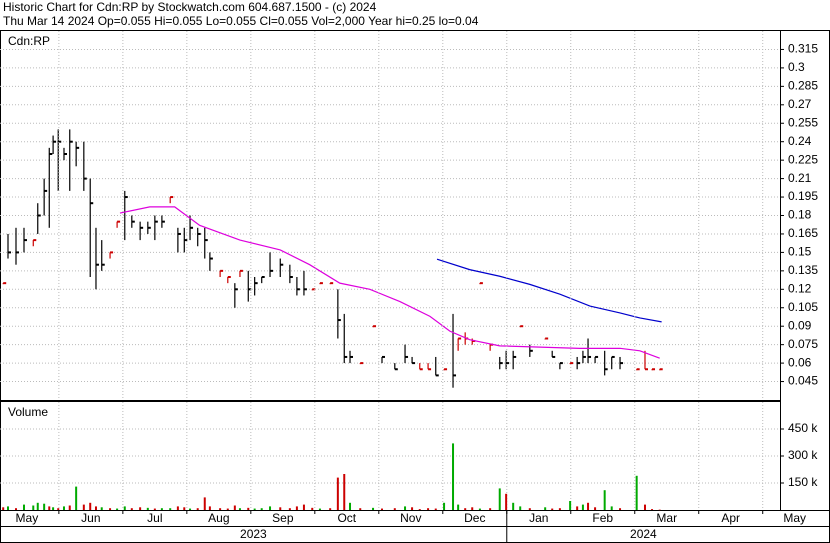  Describe the element at coordinates (602, 518) in the screenshot. I see `x-tick-label: Feb` at that location.